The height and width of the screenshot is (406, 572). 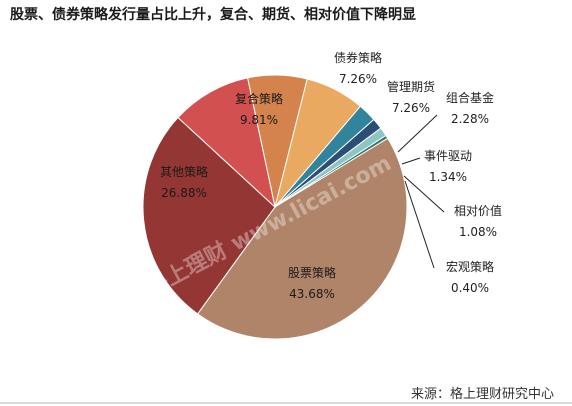 I want to click on slice-label: 其他策略, so click(x=184, y=171).